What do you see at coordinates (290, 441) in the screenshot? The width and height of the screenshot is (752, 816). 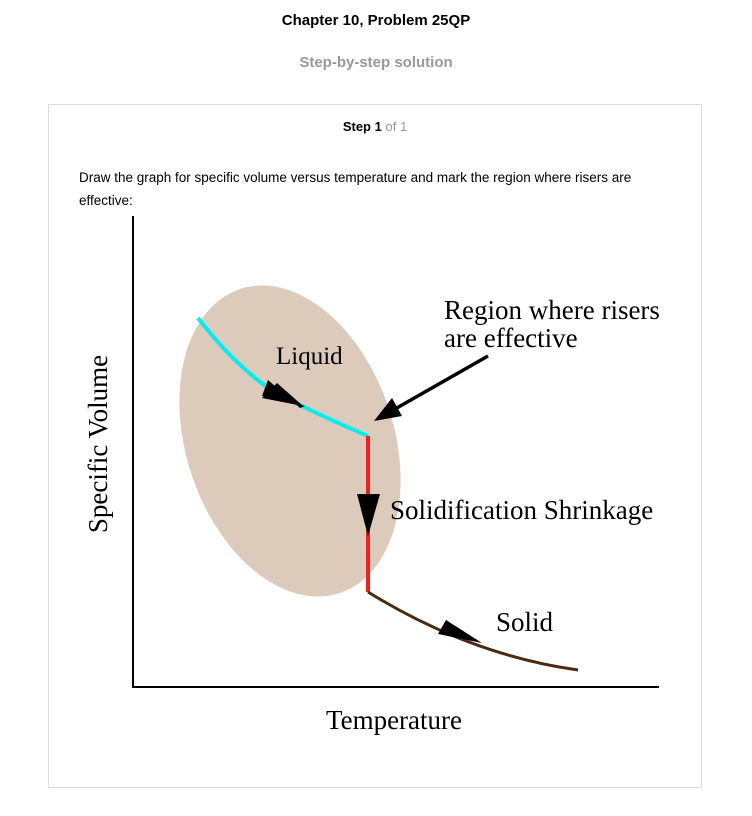 I see `riser-effective-region` at bounding box center [290, 441].